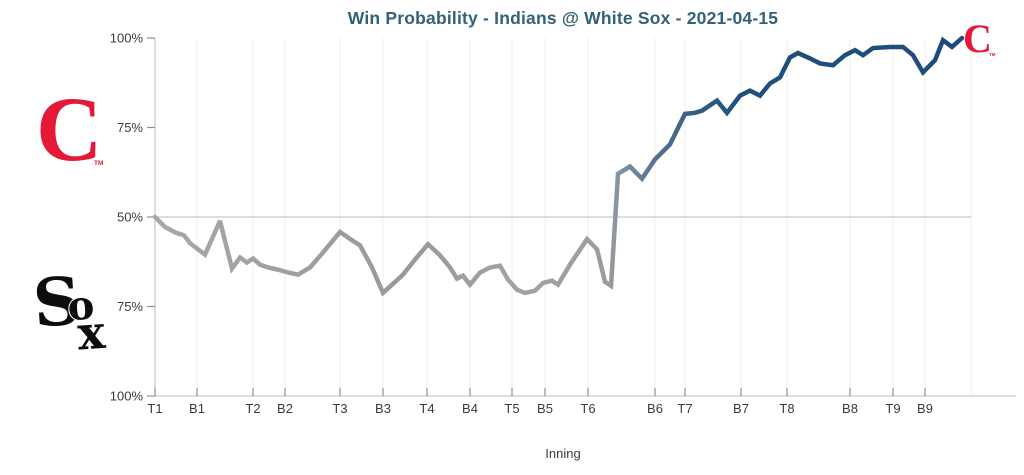  What do you see at coordinates (98, 163) in the screenshot?
I see `indians-tm-mark: TM` at bounding box center [98, 163].